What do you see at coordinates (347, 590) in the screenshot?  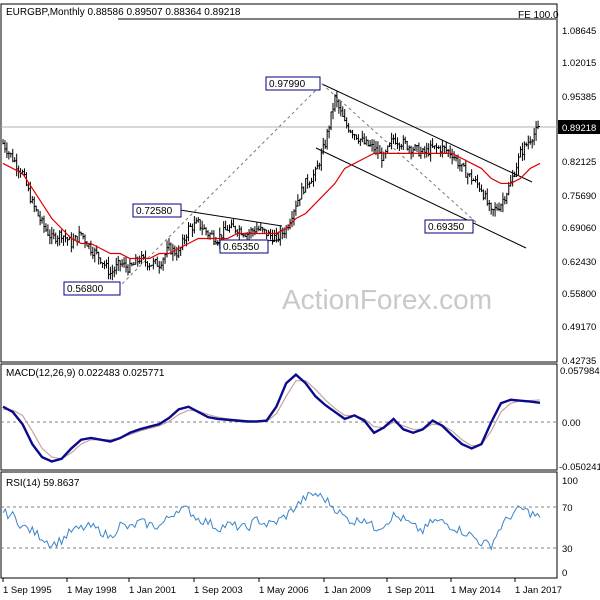 I see `x-label-5: 1 Jan 2009` at bounding box center [347, 590].